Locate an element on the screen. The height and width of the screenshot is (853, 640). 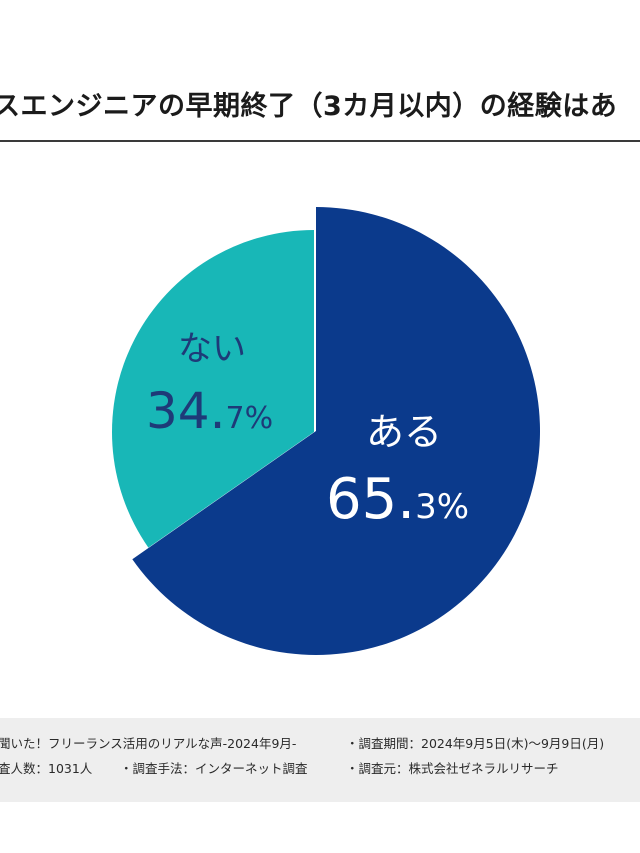
slice-value-nai-int: 34. is located at coordinates (186, 411).